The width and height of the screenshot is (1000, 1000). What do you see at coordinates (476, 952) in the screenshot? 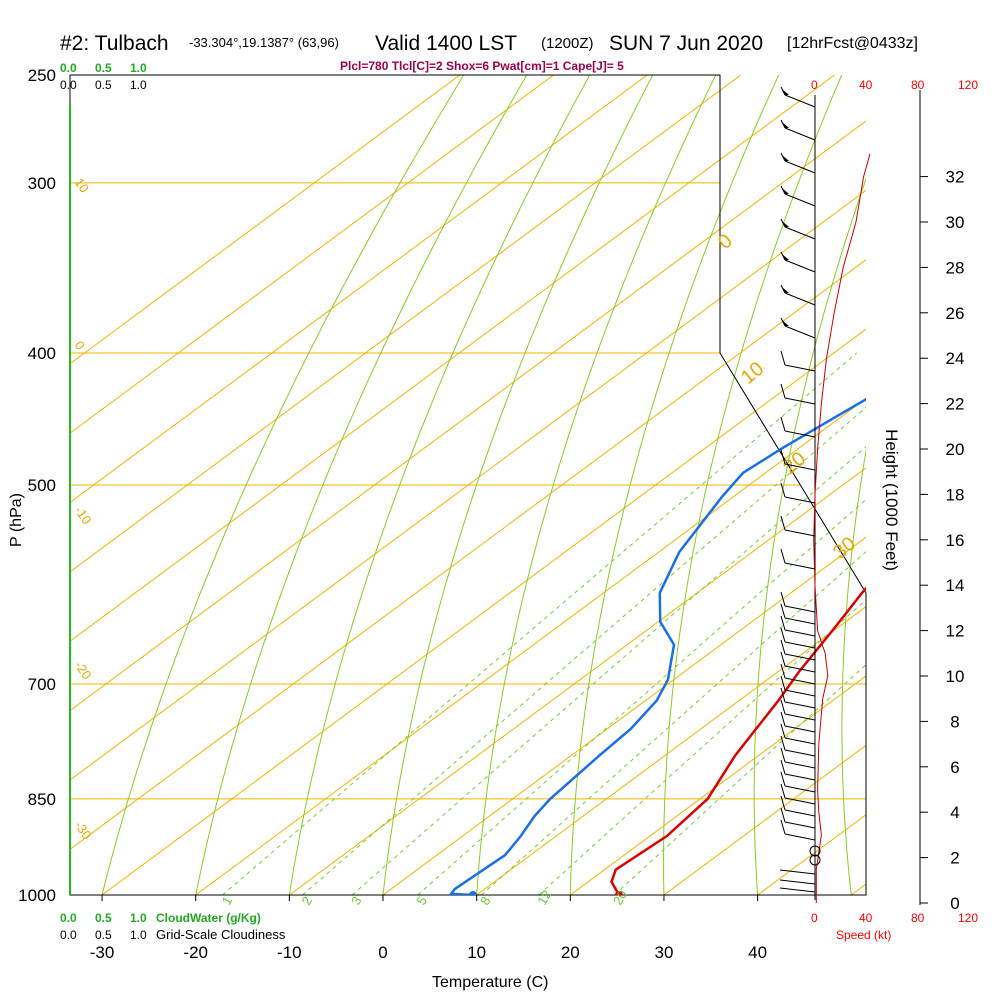
I see `x-tick-label: 10` at bounding box center [476, 952].